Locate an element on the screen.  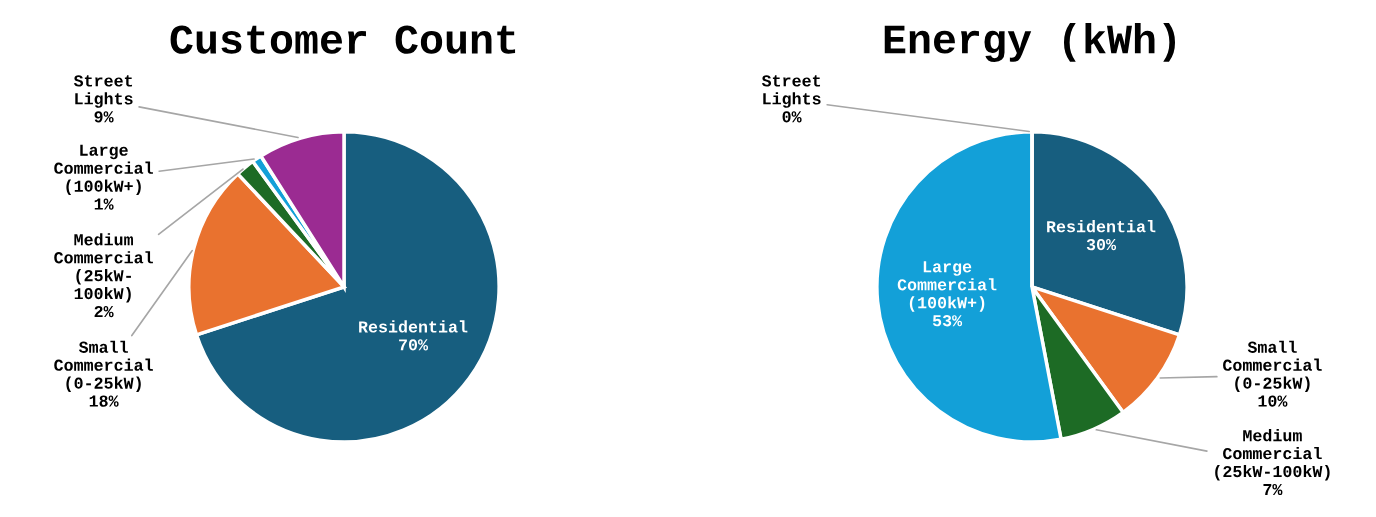
slice-label: Street Lights is located at coordinates (103, 91).